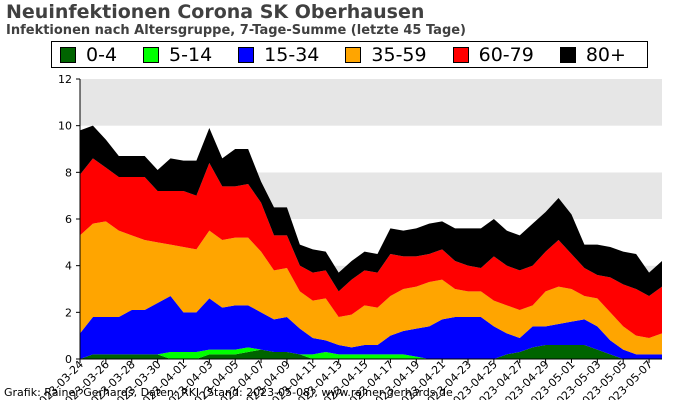 The height and width of the screenshot is (400, 700). I want to click on legend-item-35-59: 35-59, so click(396, 55).